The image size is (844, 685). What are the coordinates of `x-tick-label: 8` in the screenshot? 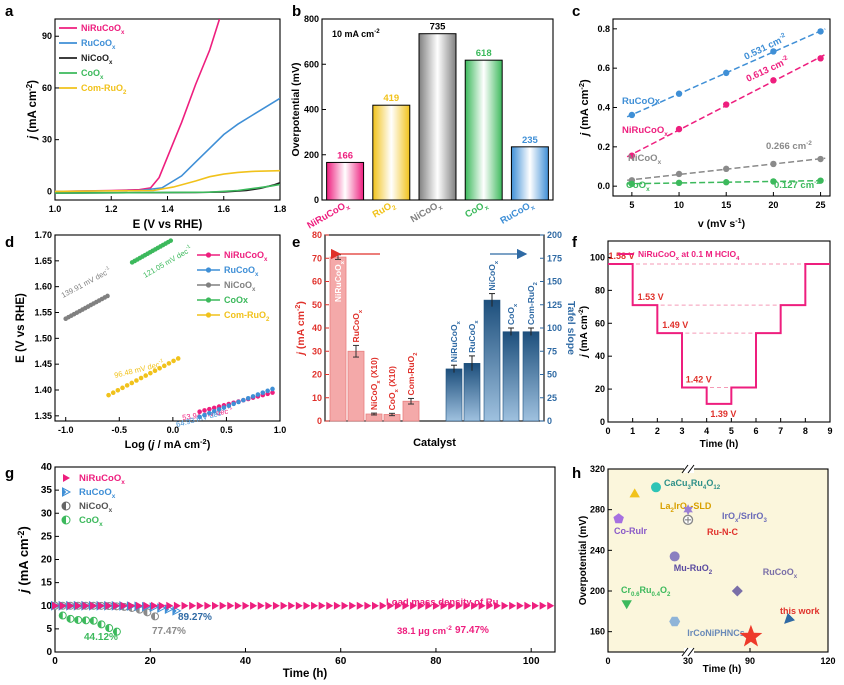 It's located at (805, 431).